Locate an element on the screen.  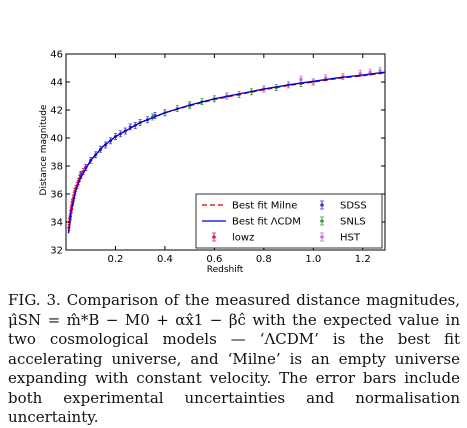
legend-entry-lowz: lowz is located at coordinates (233, 238).